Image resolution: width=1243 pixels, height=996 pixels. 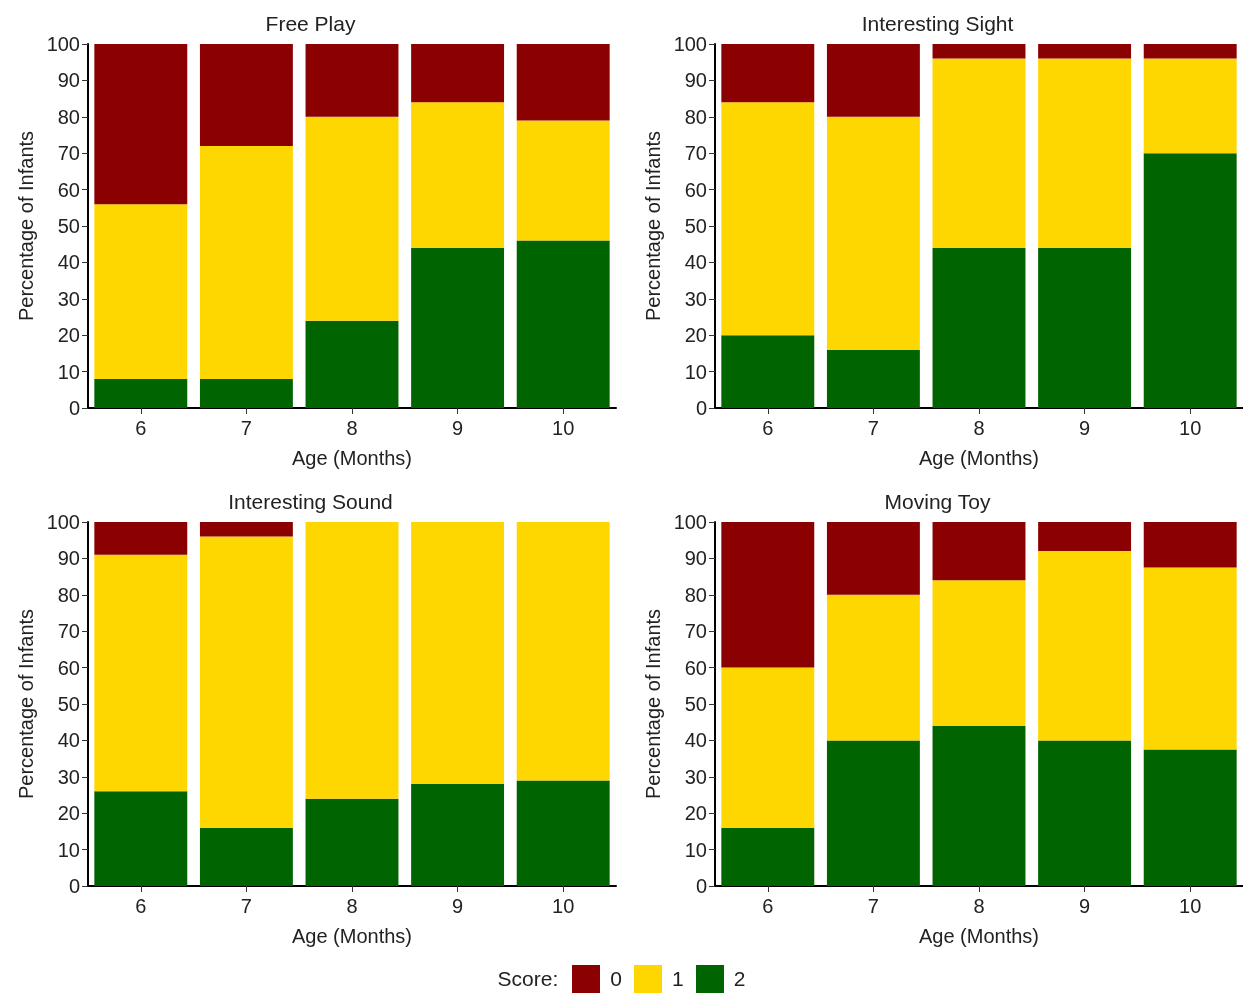 What do you see at coordinates (310, 501) in the screenshot?
I see `chart-title: Interesting Sound` at bounding box center [310, 501].